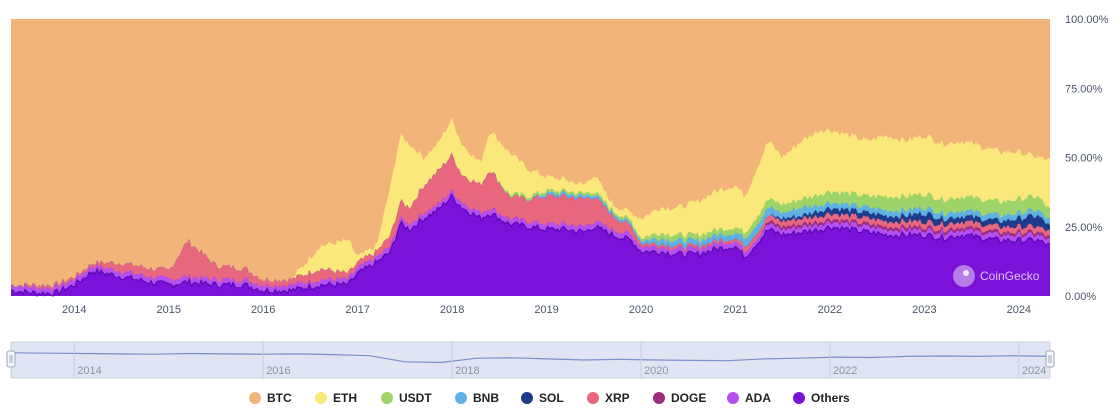 Image resolution: width=1120 pixels, height=420 pixels. I want to click on legend-item-usdt: USDT, so click(406, 398).